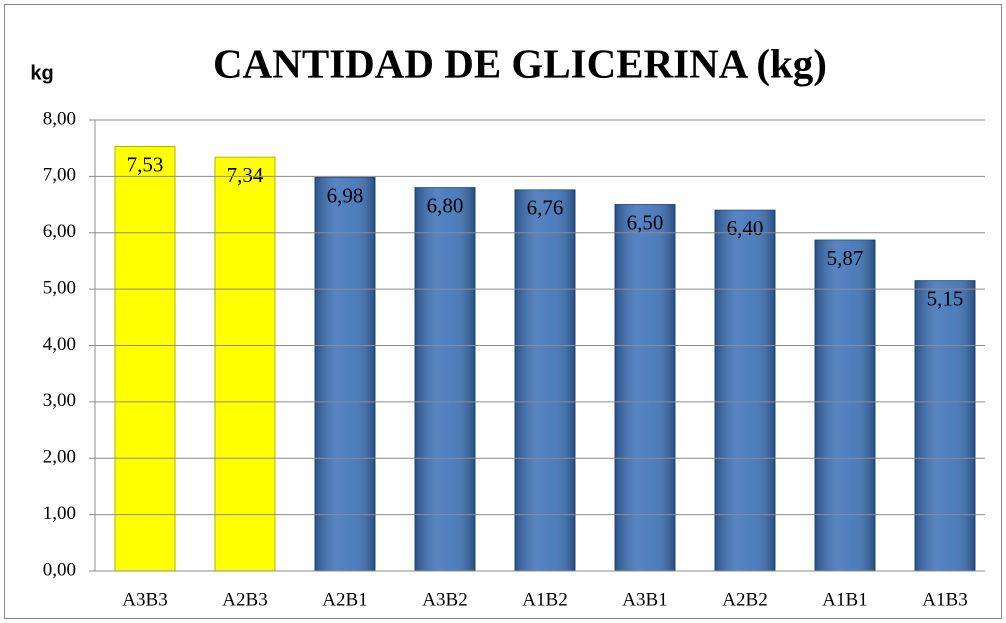  Describe the element at coordinates (844, 599) in the screenshot. I see `x-tick-label: A1B1` at that location.